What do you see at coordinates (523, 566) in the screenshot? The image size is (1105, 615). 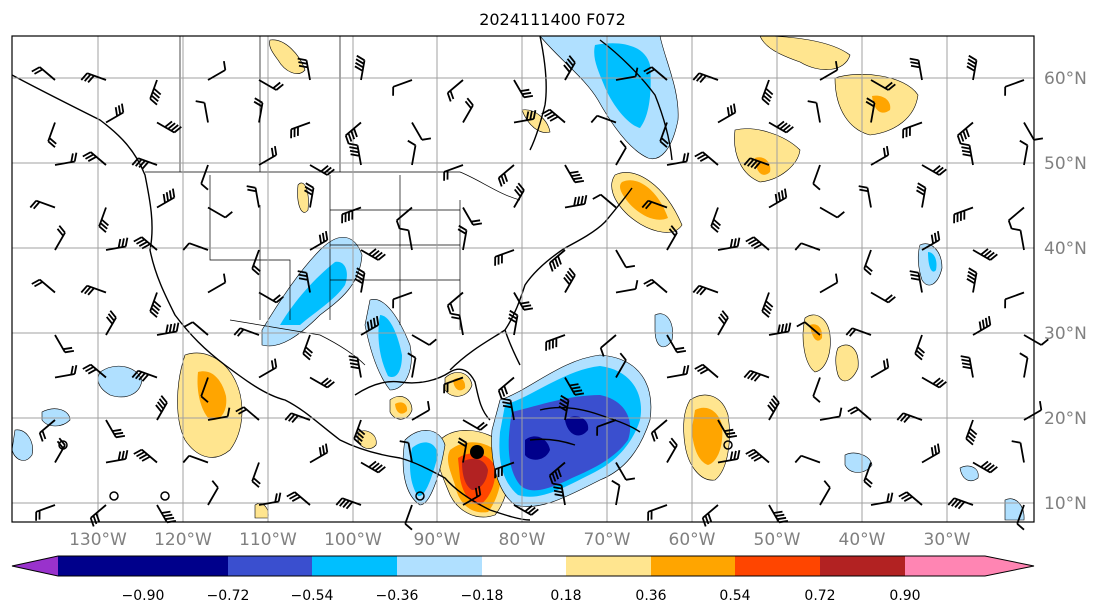 I see `colorbar-outline` at bounding box center [523, 566].